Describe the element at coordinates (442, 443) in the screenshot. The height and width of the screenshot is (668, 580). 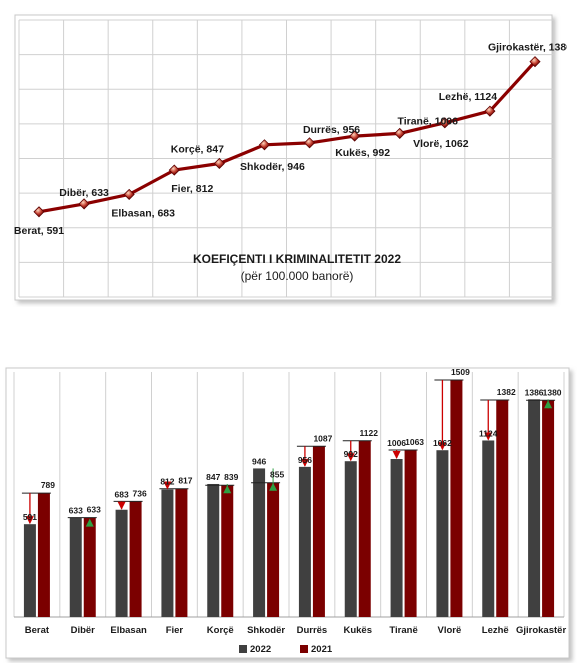
I see `value-label-2022: 1062` at that location.